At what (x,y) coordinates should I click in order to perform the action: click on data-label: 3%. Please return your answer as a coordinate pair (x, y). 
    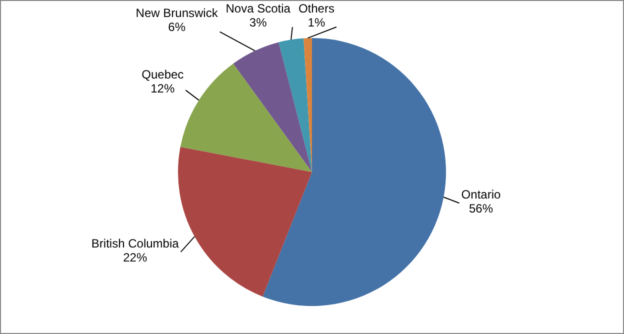
    Looking at the image, I should click on (258, 22).